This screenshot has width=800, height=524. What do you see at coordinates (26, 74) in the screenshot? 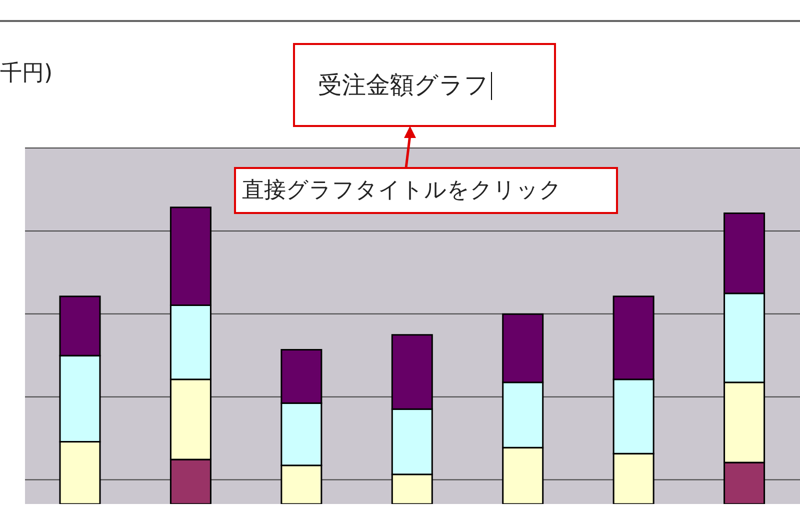
I see `text: 千円)` at bounding box center [26, 74].